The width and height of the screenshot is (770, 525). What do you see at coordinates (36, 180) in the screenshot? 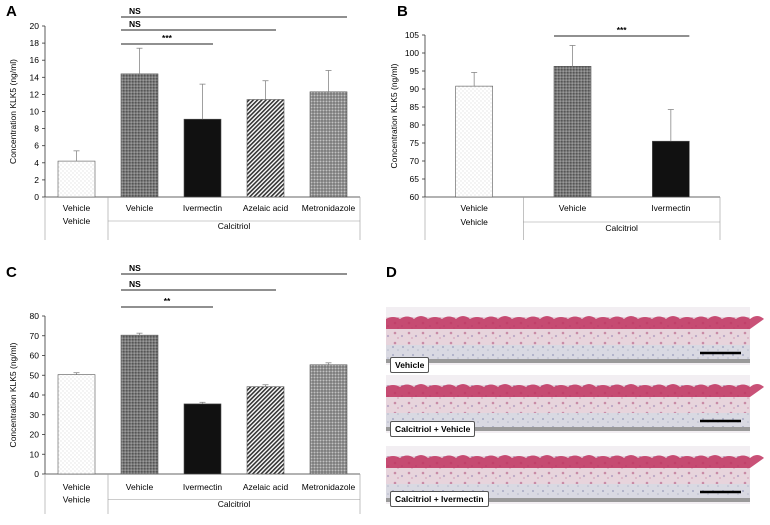
I see `y-tick-label: 2` at bounding box center [36, 180].